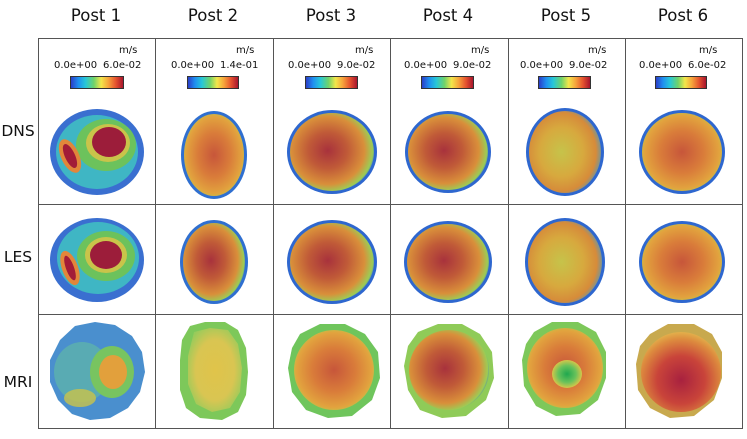  What do you see at coordinates (448, 152) in the screenshot?
I see `dns-post-4-contour` at bounding box center [448, 152].